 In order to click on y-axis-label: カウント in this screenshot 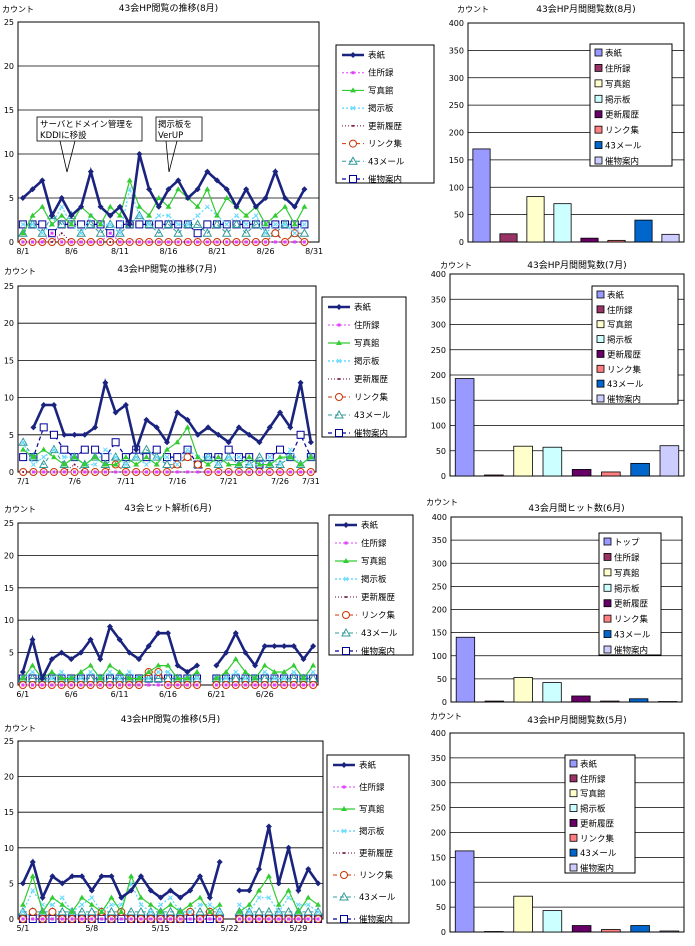, I will do `click(473, 9)`.